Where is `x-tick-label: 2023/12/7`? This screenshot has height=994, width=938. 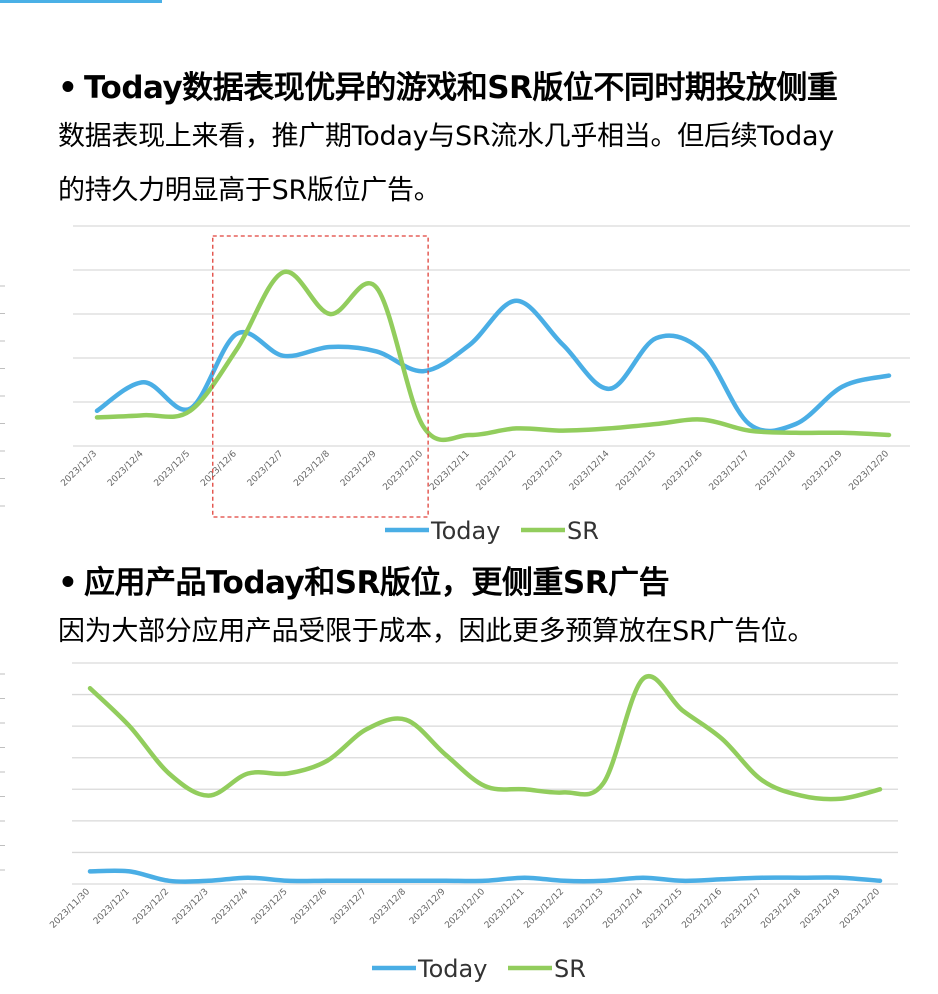
x-tick-label: 2023/12/7 is located at coordinates (349, 907).